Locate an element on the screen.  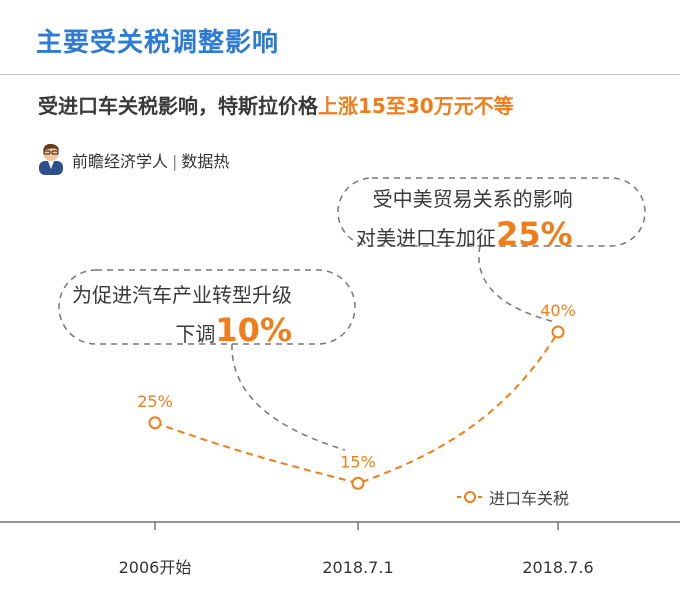
callout-prefix: 下调 is located at coordinates (195, 334).